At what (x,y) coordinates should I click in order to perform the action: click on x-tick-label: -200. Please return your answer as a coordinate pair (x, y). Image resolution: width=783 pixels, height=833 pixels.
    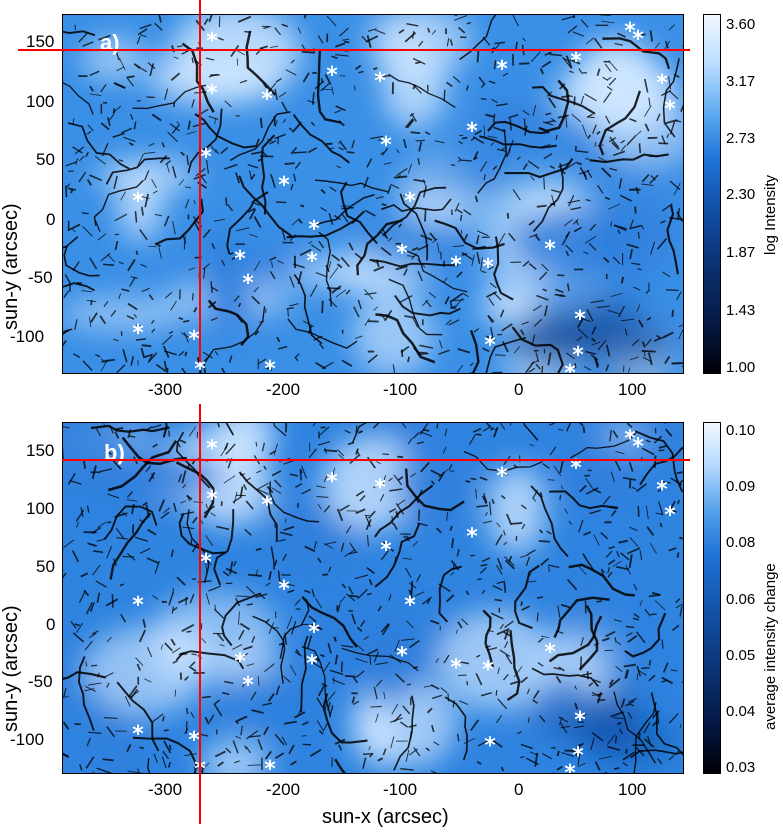
    Looking at the image, I should click on (283, 389).